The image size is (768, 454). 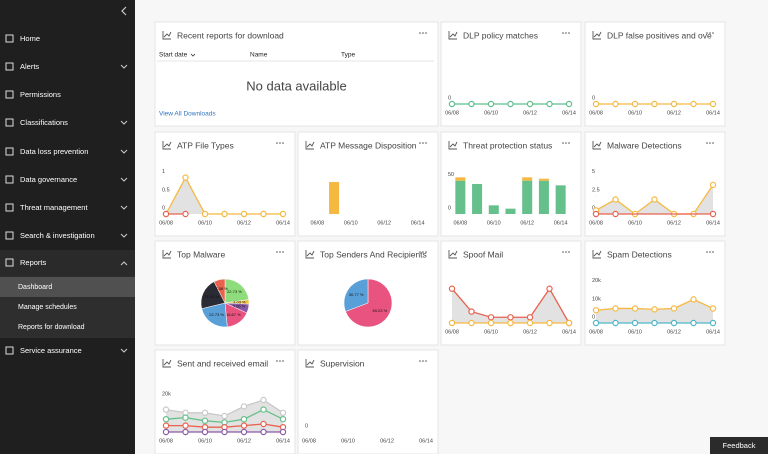 I want to click on nav-item: Alerts, so click(x=29, y=66).